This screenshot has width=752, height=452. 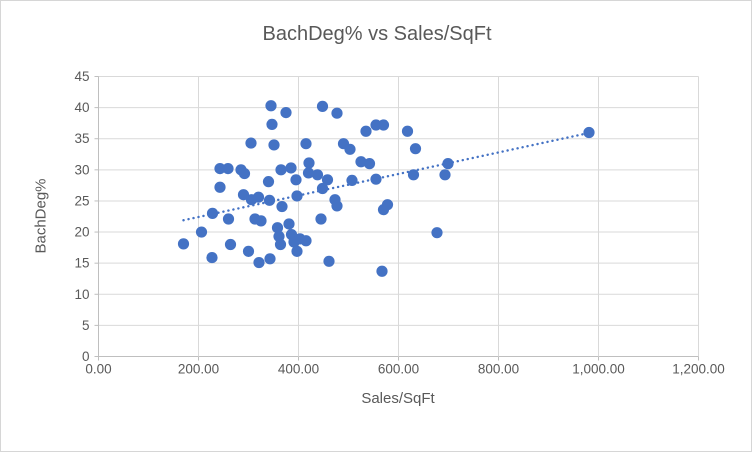 I want to click on chart-title: BachDeg% vs Sales/SqFt, so click(x=377, y=34).